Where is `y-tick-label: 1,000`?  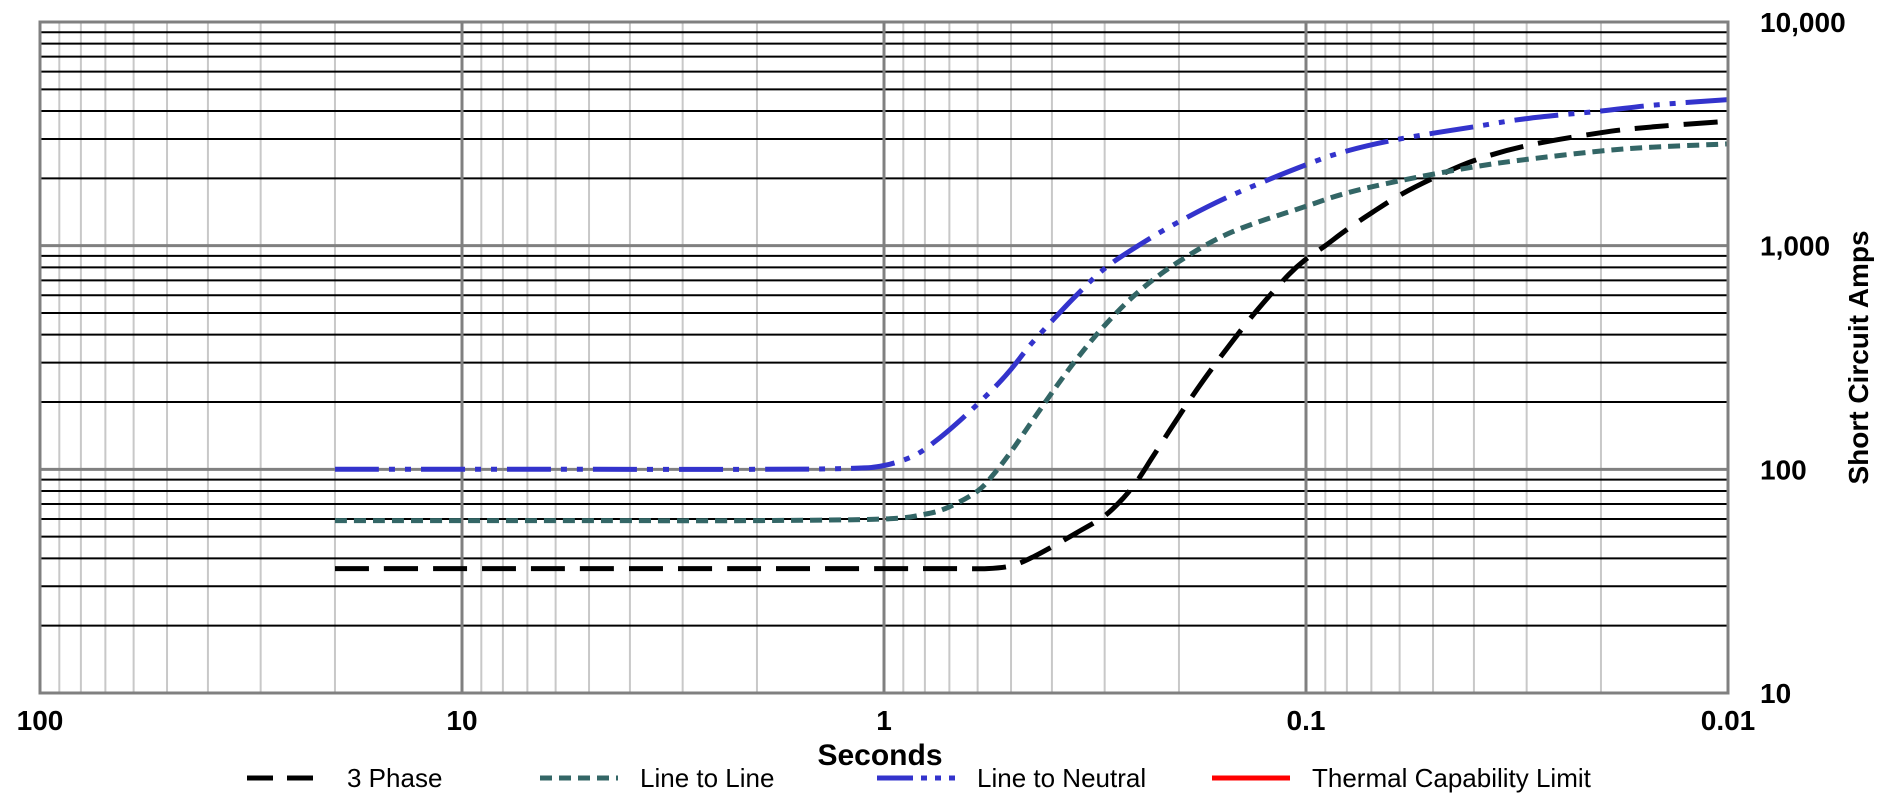
y-tick-label: 1,000 is located at coordinates (1795, 246).